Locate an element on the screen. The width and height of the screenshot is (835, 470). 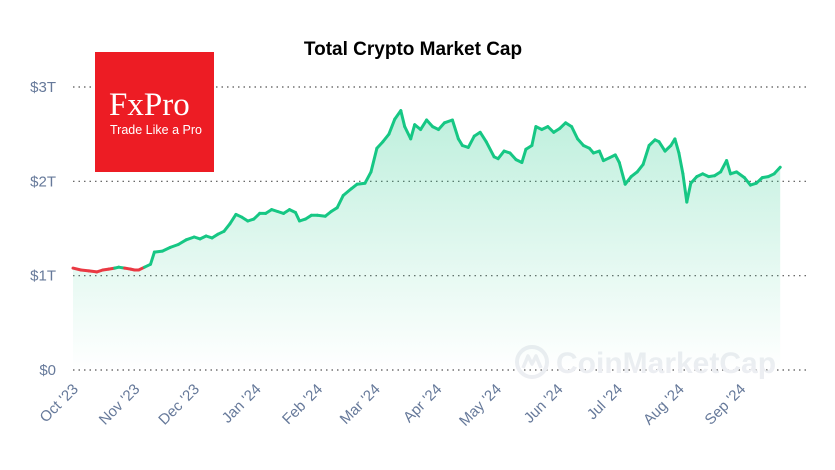
x-tick-label: Sep '24 is located at coordinates (726, 405).